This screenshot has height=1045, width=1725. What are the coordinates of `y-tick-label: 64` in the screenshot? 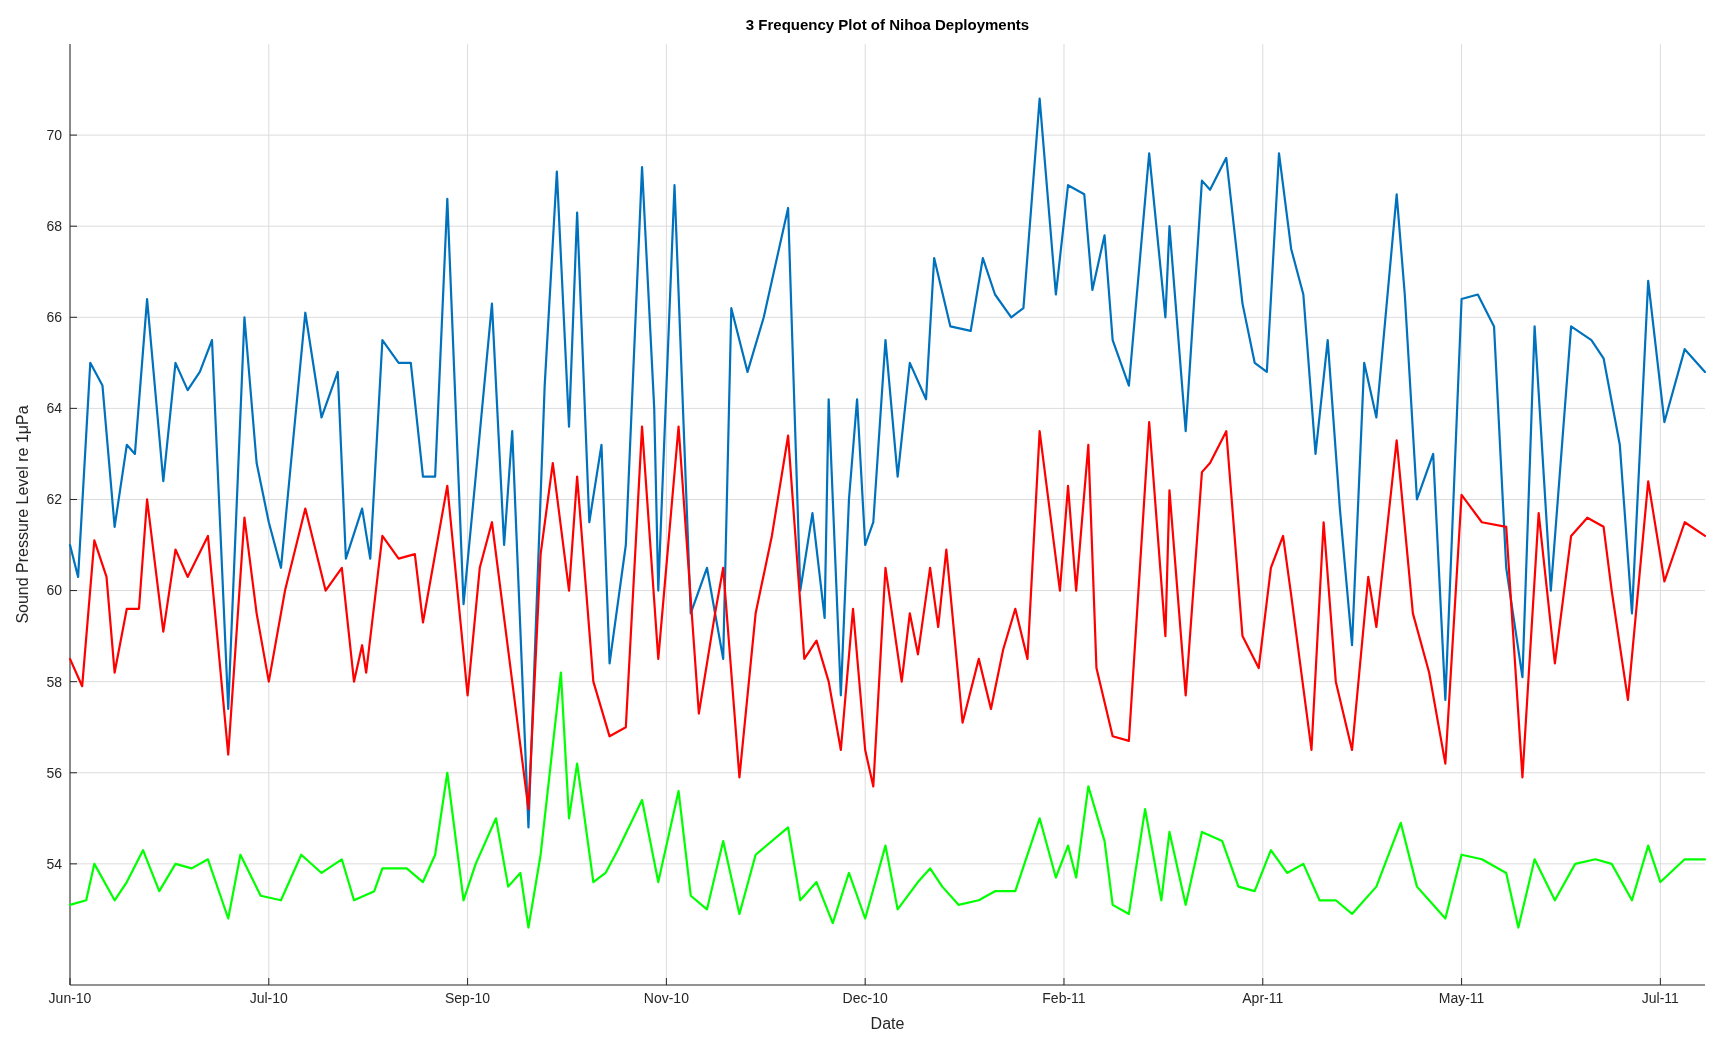 It's located at (54, 408).